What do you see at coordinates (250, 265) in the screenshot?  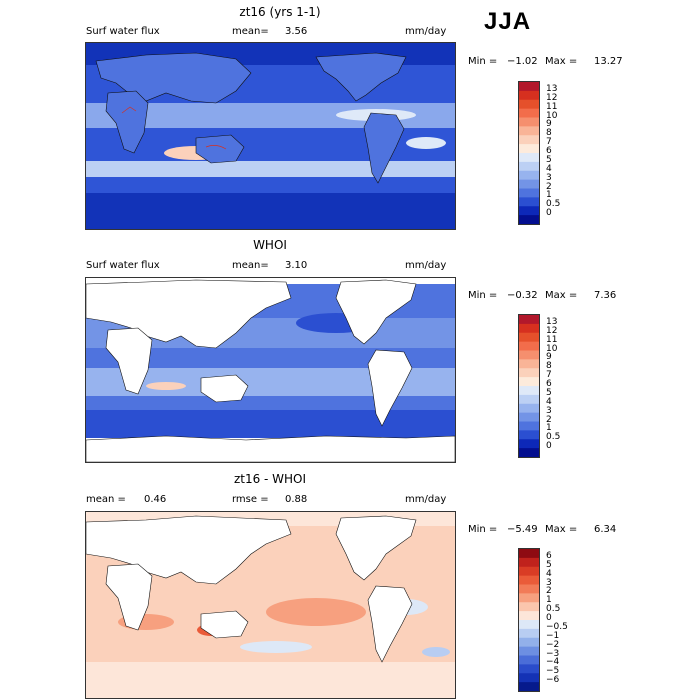 I see `panel2-mean-label: mean=` at bounding box center [250, 265].